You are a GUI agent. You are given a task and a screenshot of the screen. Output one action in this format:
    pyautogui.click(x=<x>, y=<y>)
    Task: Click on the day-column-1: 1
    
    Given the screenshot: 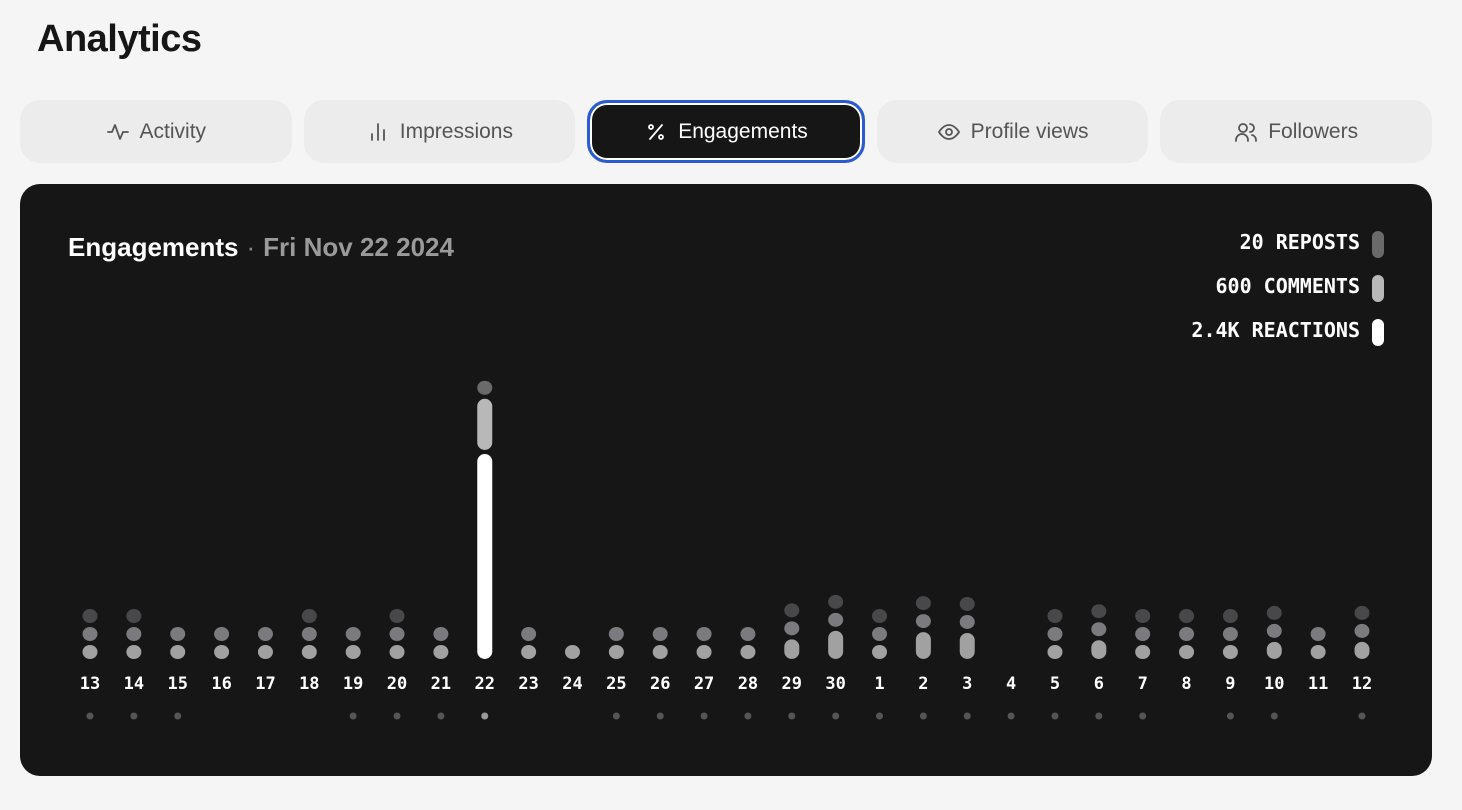 What is the action you would take?
    pyautogui.click(x=880, y=664)
    